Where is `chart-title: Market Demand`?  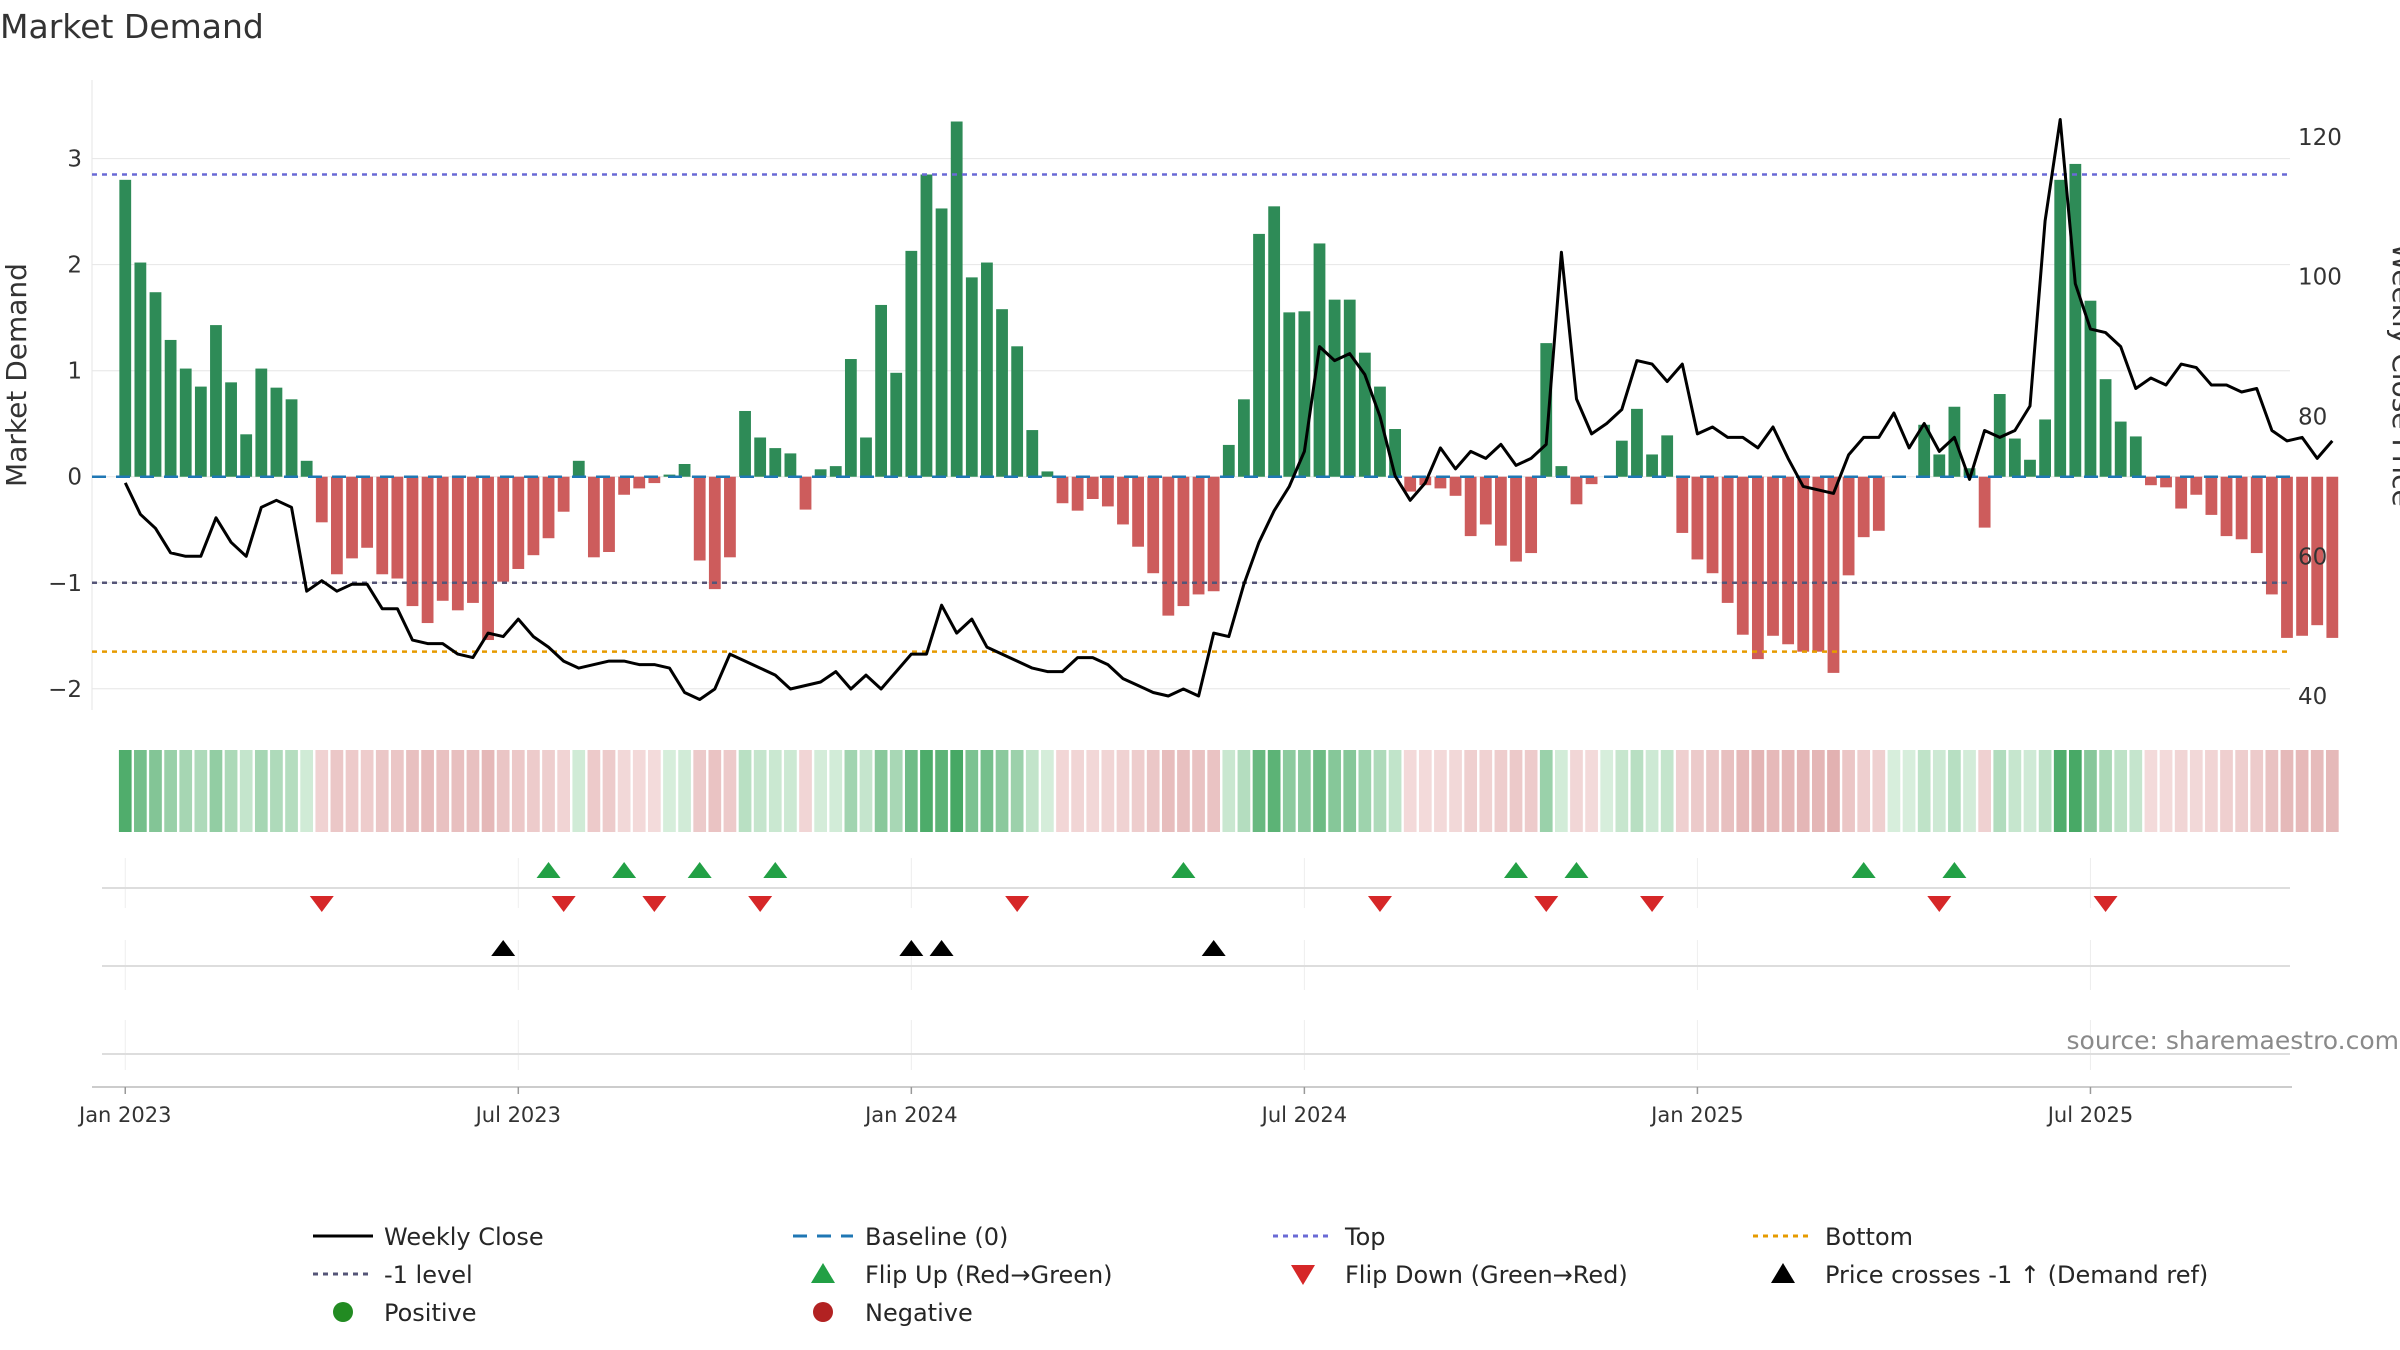
chart-title: Market Demand is located at coordinates (132, 26).